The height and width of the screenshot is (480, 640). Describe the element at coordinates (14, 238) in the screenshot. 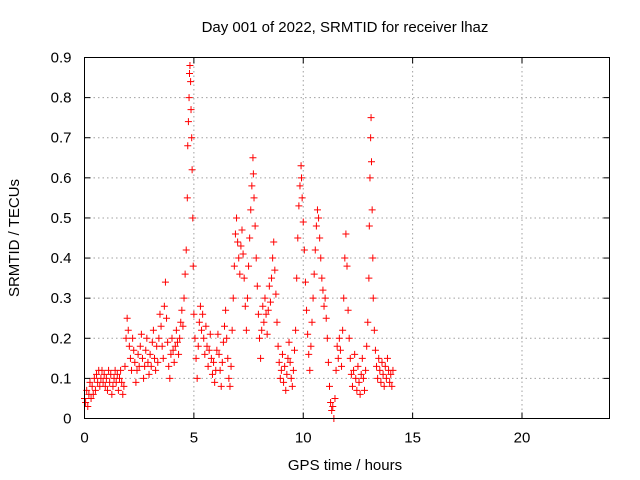

I see `y-axis-label: SRMTID / TECUs` at that location.